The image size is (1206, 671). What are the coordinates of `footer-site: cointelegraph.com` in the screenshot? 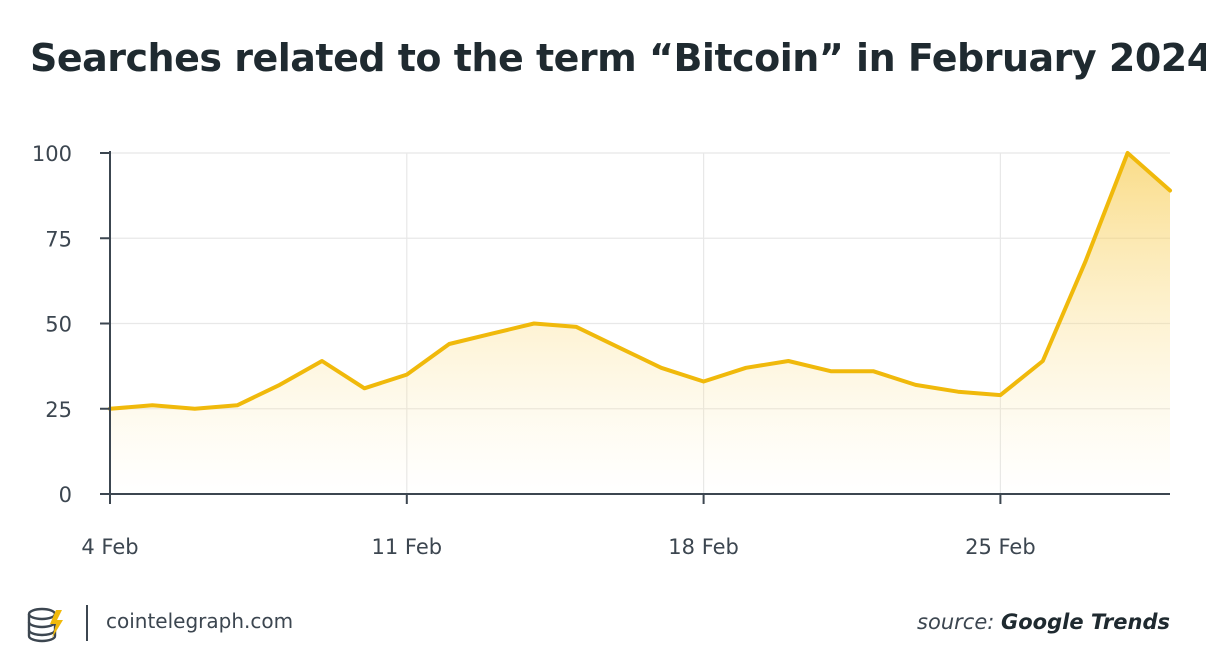 It's located at (200, 621).